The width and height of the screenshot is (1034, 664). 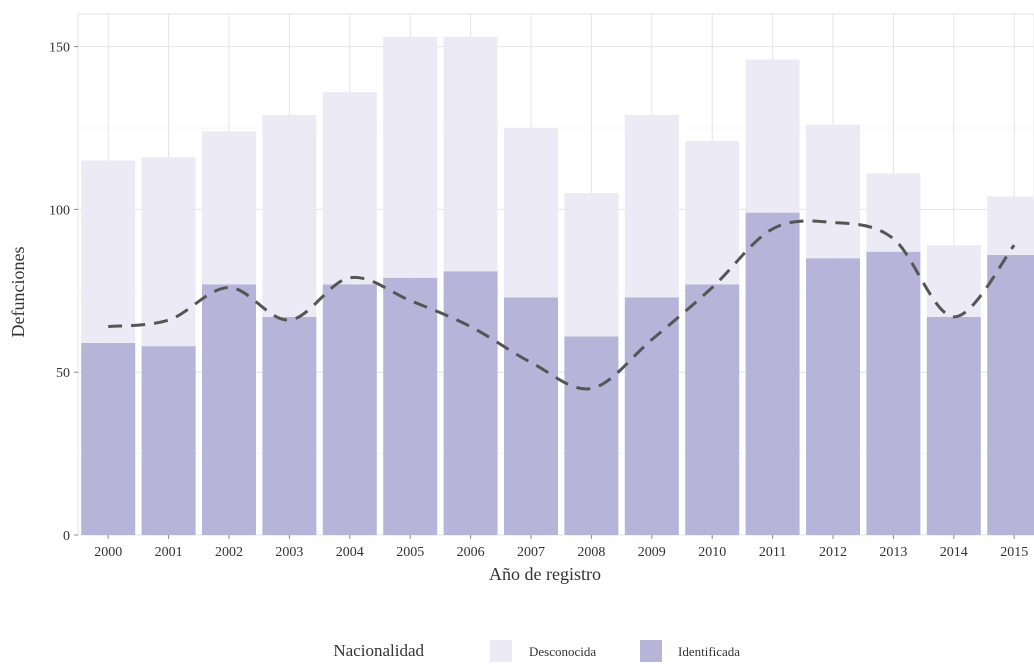 I want to click on bar-desconocida-2004, so click(x=349, y=188).